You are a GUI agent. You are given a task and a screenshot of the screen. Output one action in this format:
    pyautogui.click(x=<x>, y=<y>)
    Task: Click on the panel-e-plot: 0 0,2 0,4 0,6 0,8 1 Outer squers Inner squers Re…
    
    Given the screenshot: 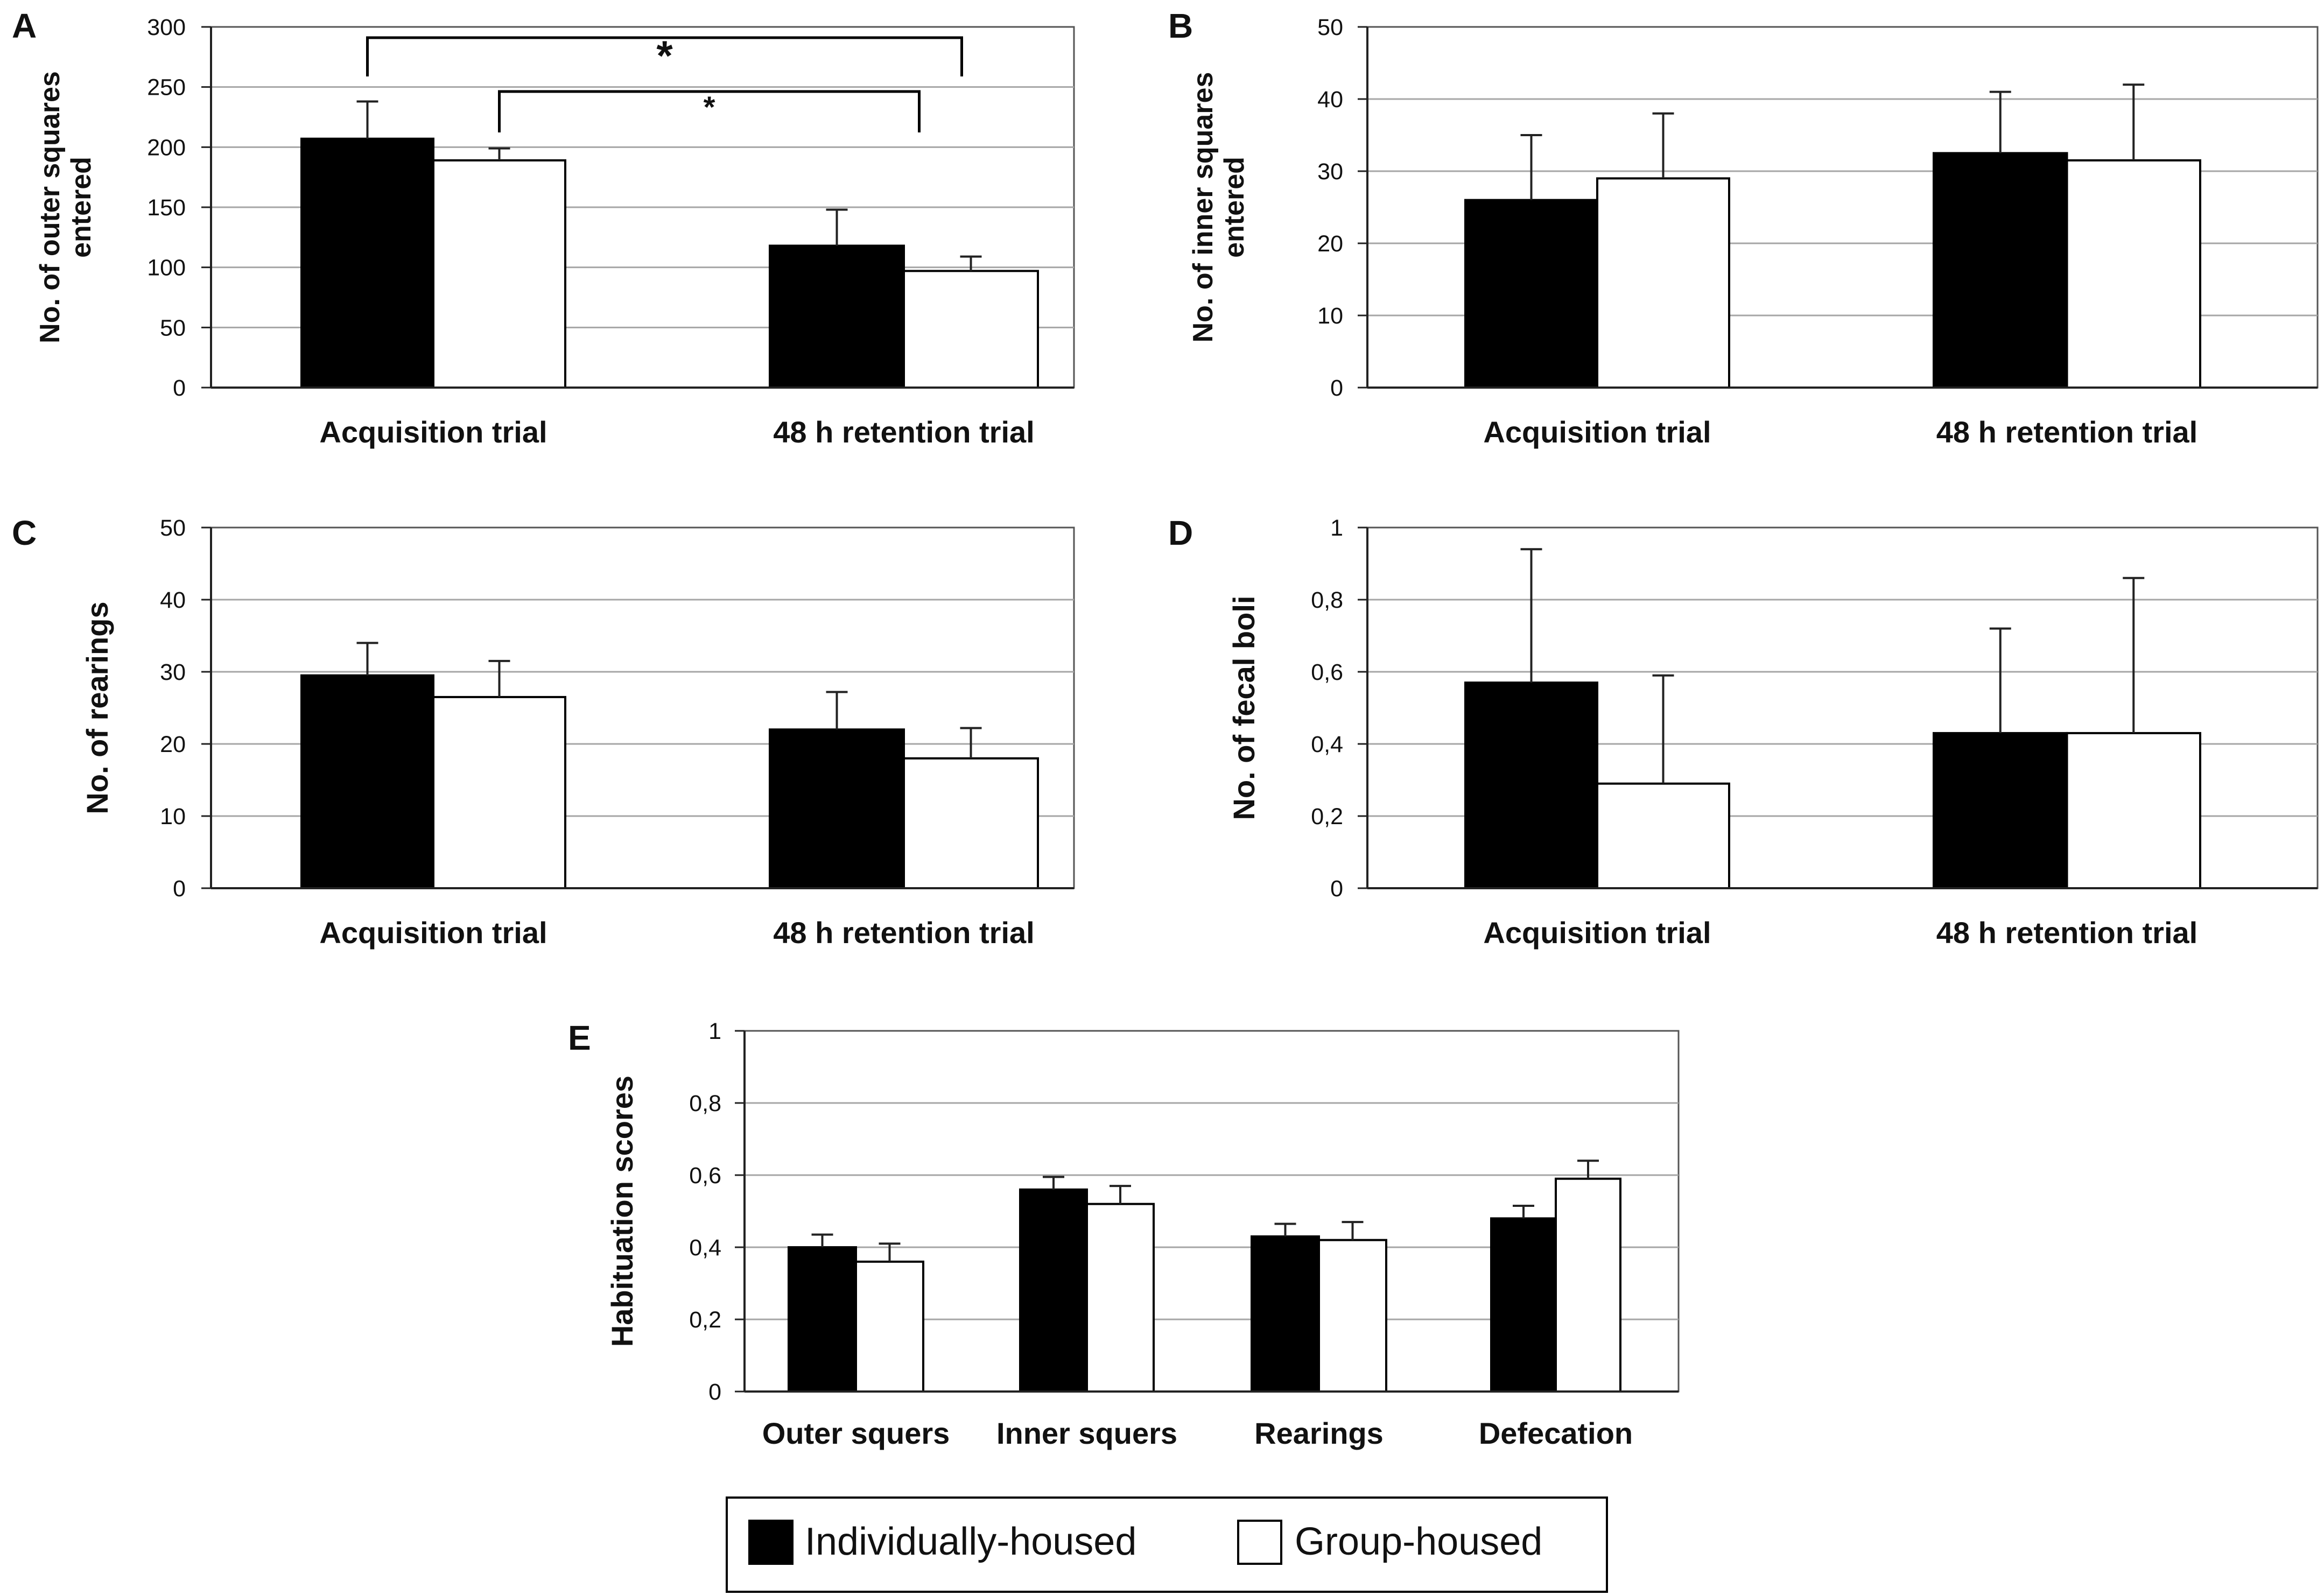 What is the action you would take?
    pyautogui.click(x=1142, y=1234)
    